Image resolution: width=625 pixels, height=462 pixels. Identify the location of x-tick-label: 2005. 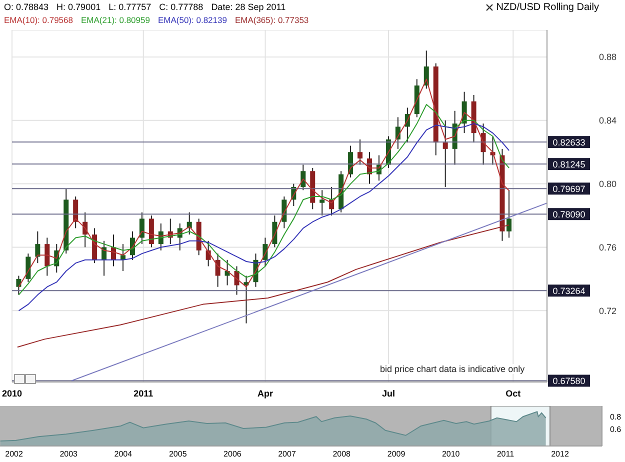
(178, 454).